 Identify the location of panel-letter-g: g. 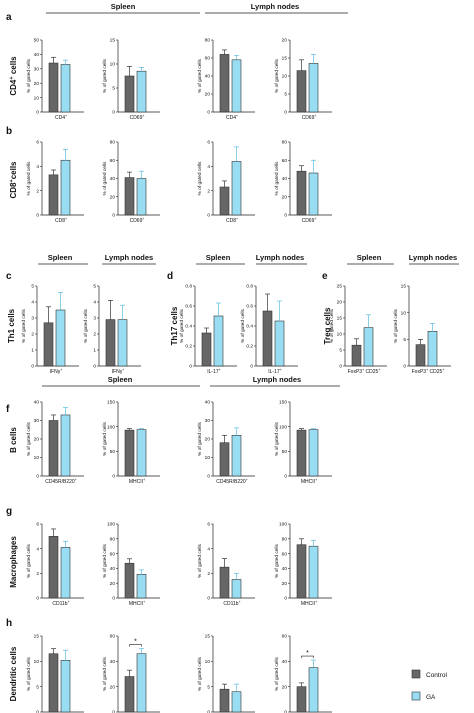
(9, 511).